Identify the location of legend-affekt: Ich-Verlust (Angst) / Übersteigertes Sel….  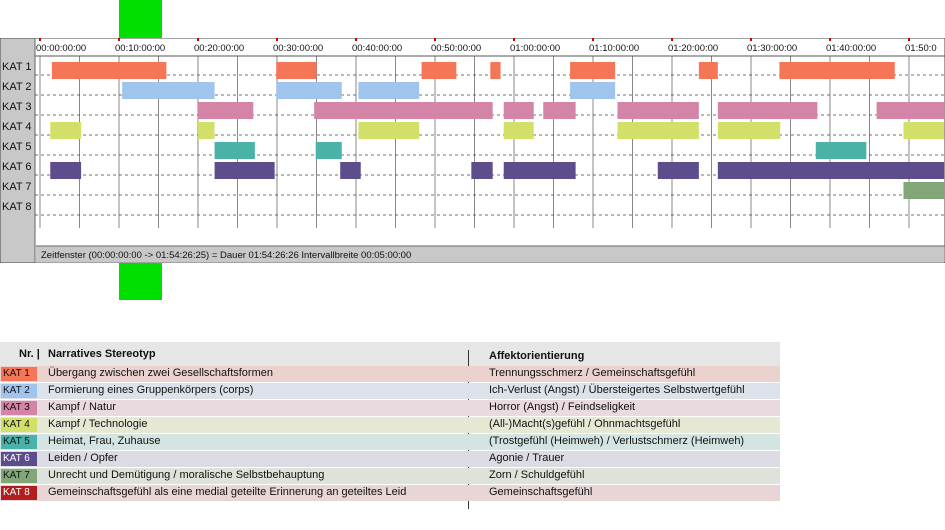
(617, 390).